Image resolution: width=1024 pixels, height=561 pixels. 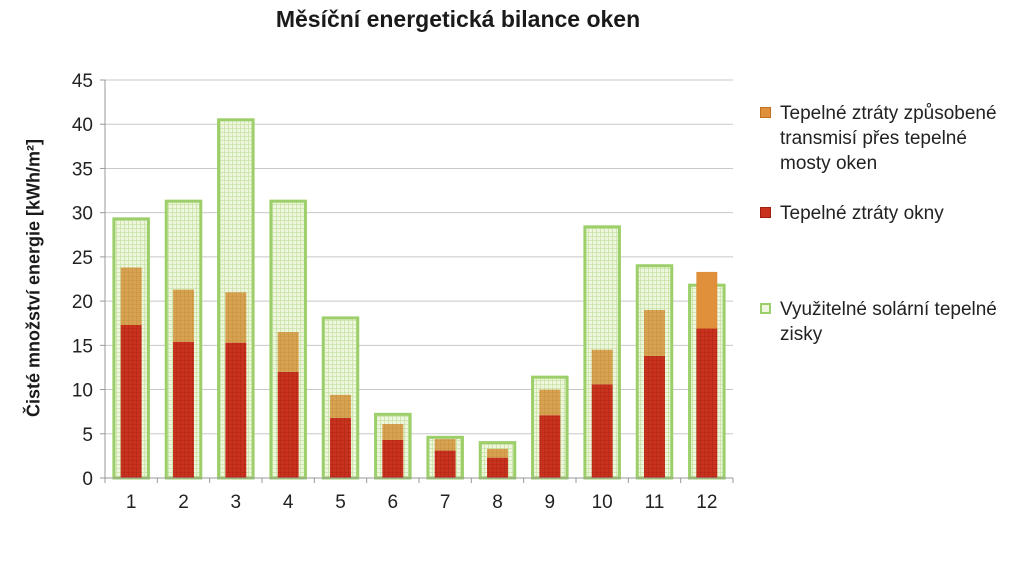 I want to click on x-tick-label: 8, so click(x=497, y=502).